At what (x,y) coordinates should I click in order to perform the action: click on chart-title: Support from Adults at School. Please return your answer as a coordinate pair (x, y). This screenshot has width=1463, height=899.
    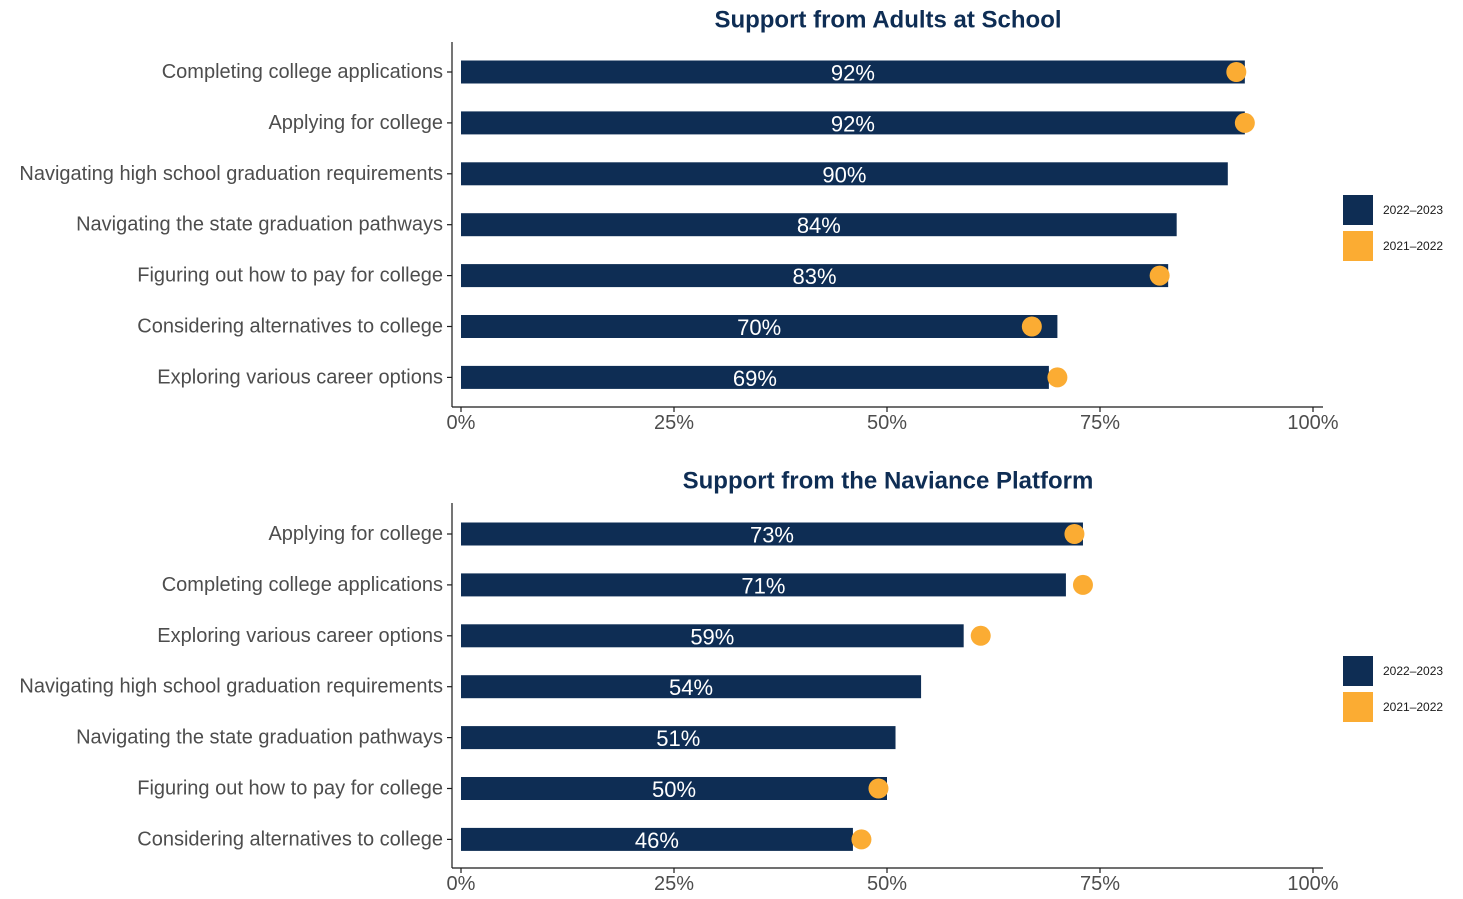
    Looking at the image, I should click on (887, 20).